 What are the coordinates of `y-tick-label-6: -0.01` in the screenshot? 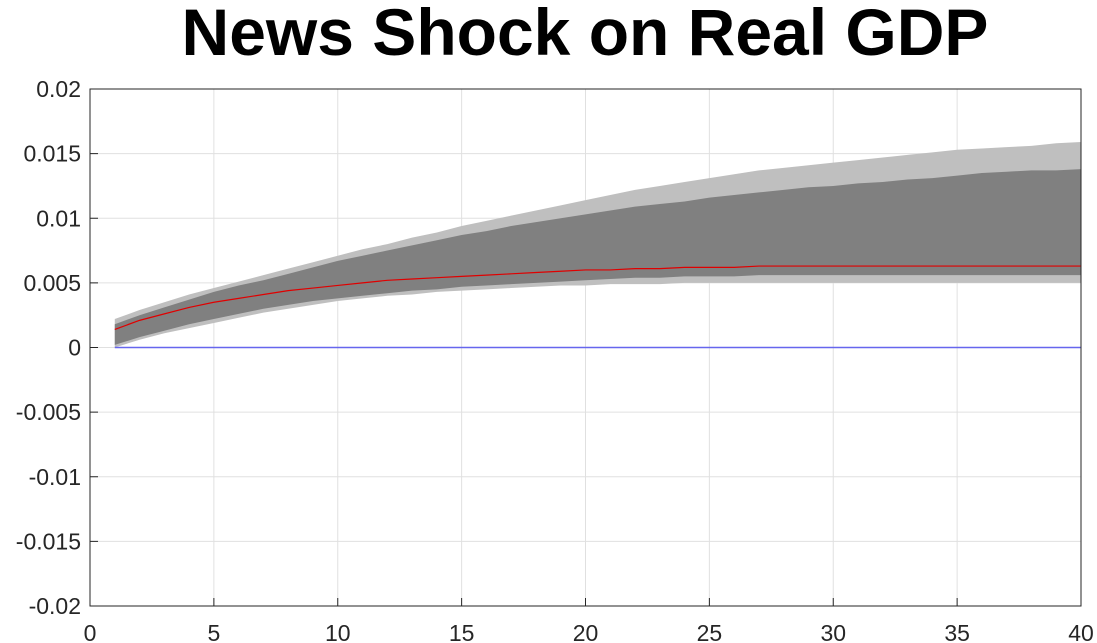 It's located at (55, 477).